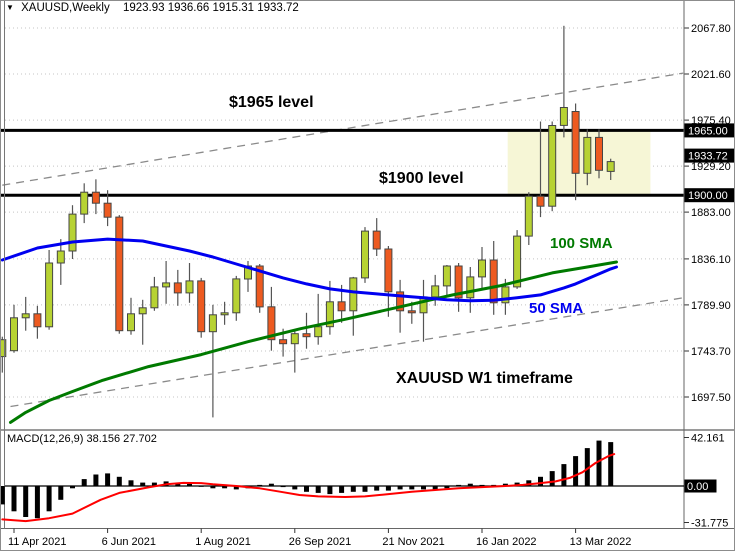 The width and height of the screenshot is (735, 551). I want to click on level-price-label: 1900.00, so click(708, 196).